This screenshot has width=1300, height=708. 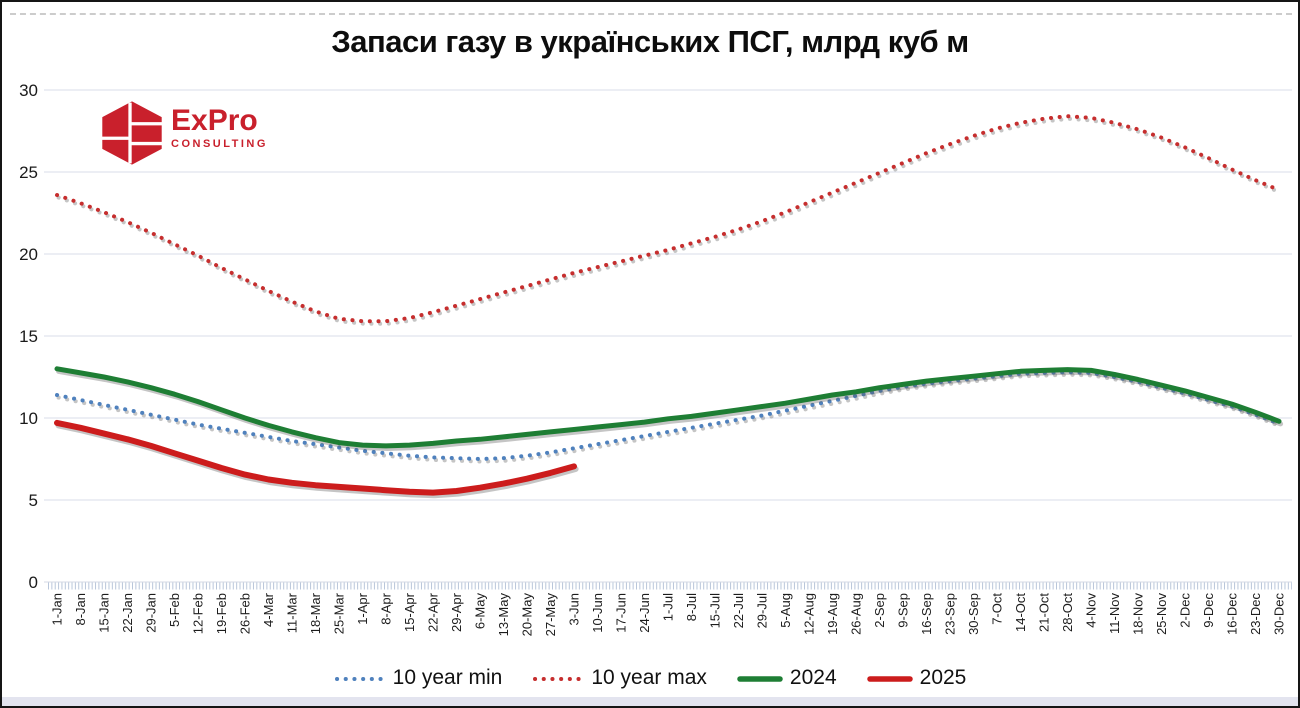 What do you see at coordinates (447, 677) in the screenshot?
I see `legend-label: 10 year min` at bounding box center [447, 677].